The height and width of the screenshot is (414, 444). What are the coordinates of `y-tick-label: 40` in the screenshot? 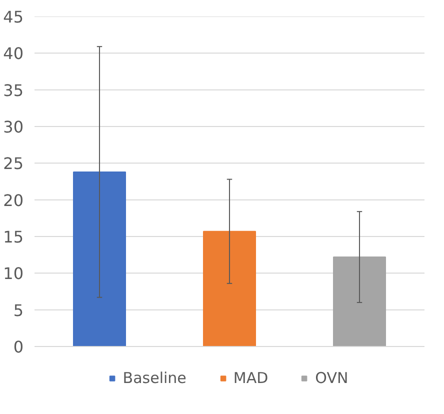 It's located at (13, 54).